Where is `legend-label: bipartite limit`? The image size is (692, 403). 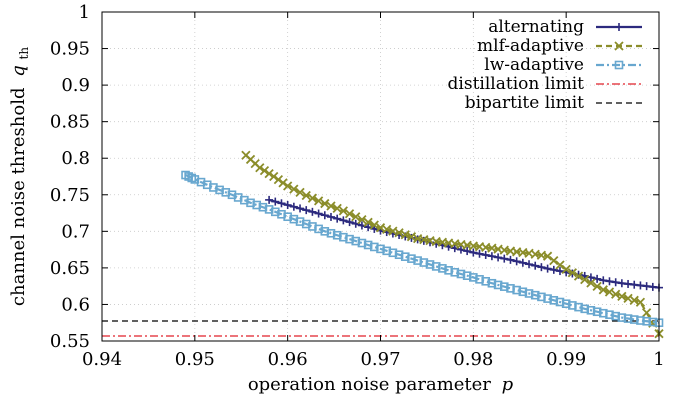 legend-label: bipartite limit is located at coordinates (524, 103).